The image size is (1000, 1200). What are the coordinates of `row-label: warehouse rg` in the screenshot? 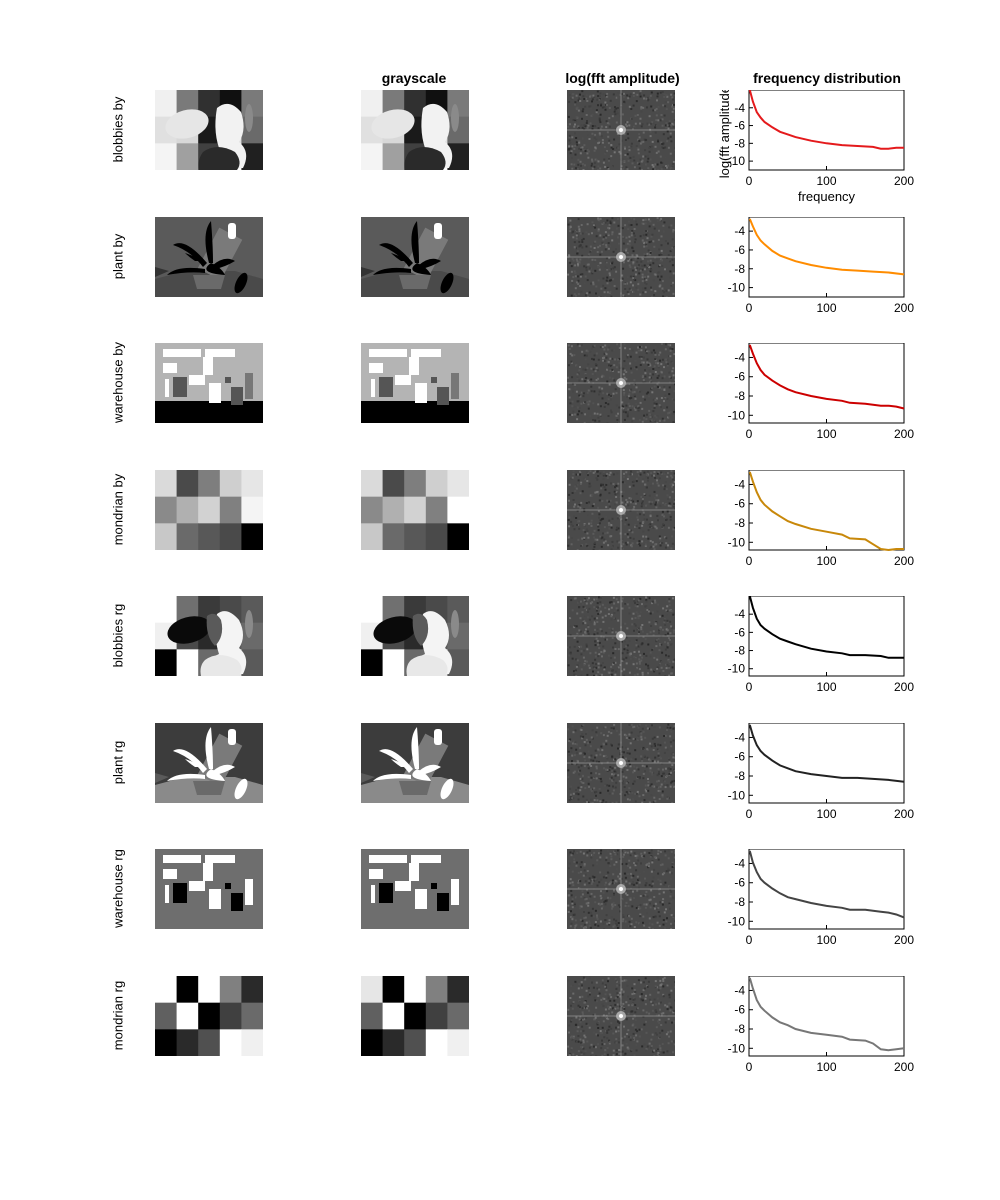 It's located at (118, 888).